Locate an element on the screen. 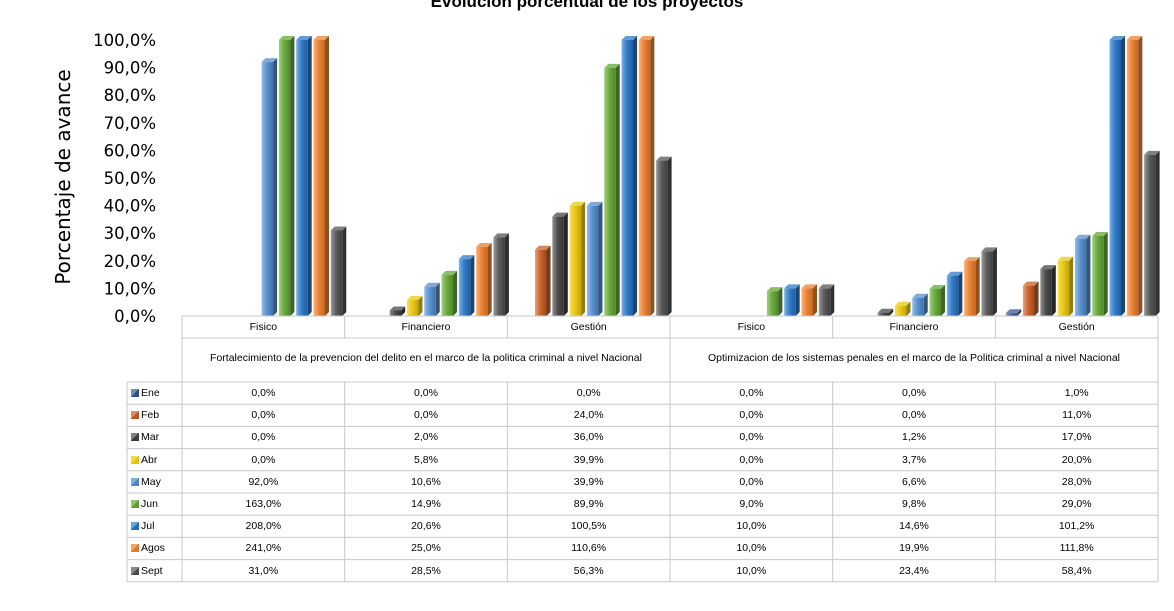  y-tick-label: 0,0% is located at coordinates (135, 316).